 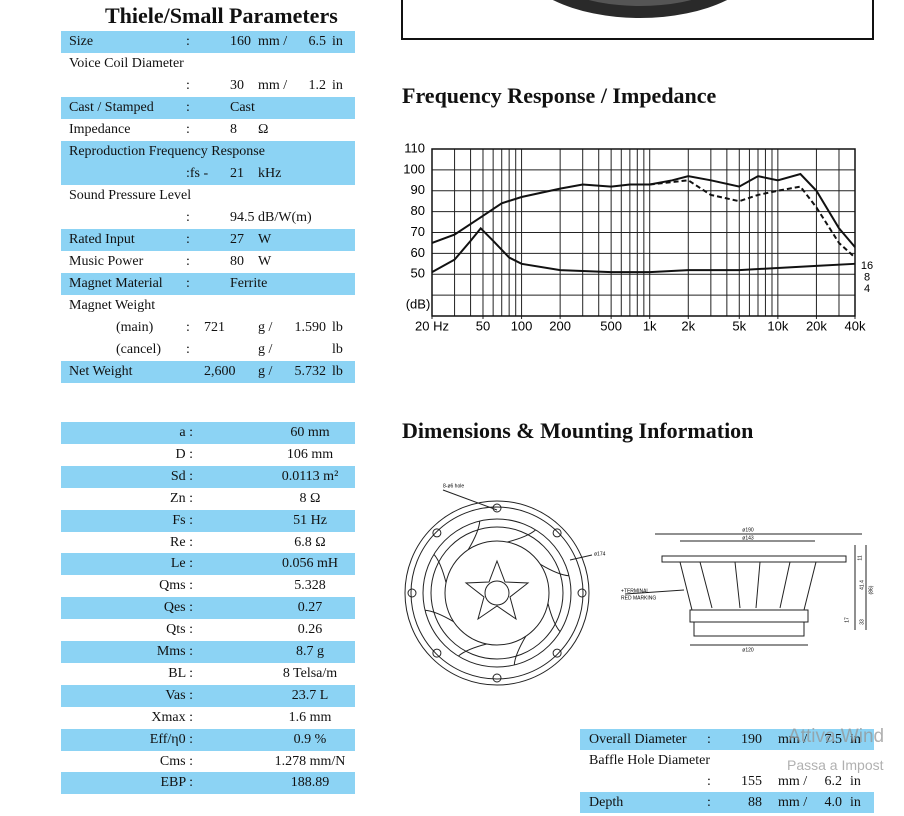 What do you see at coordinates (208, 608) in the screenshot?
I see `table-row: Qes : 0.27` at bounding box center [208, 608].